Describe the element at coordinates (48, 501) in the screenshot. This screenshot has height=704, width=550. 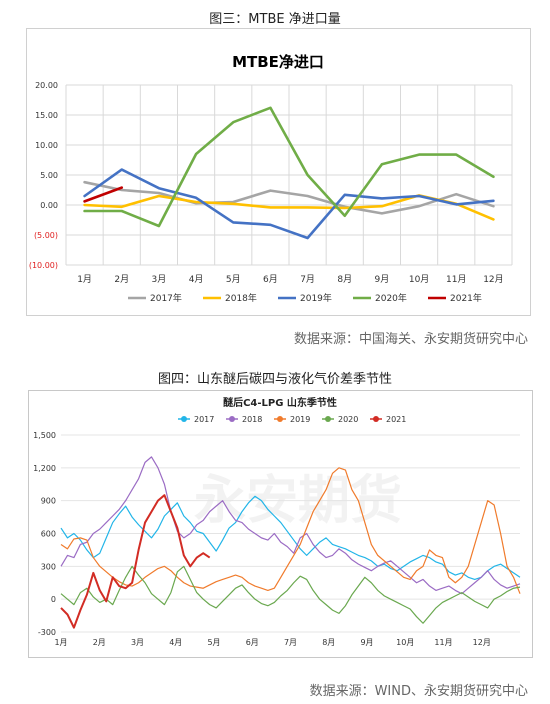
I see `y-tick-label: 900` at that location.